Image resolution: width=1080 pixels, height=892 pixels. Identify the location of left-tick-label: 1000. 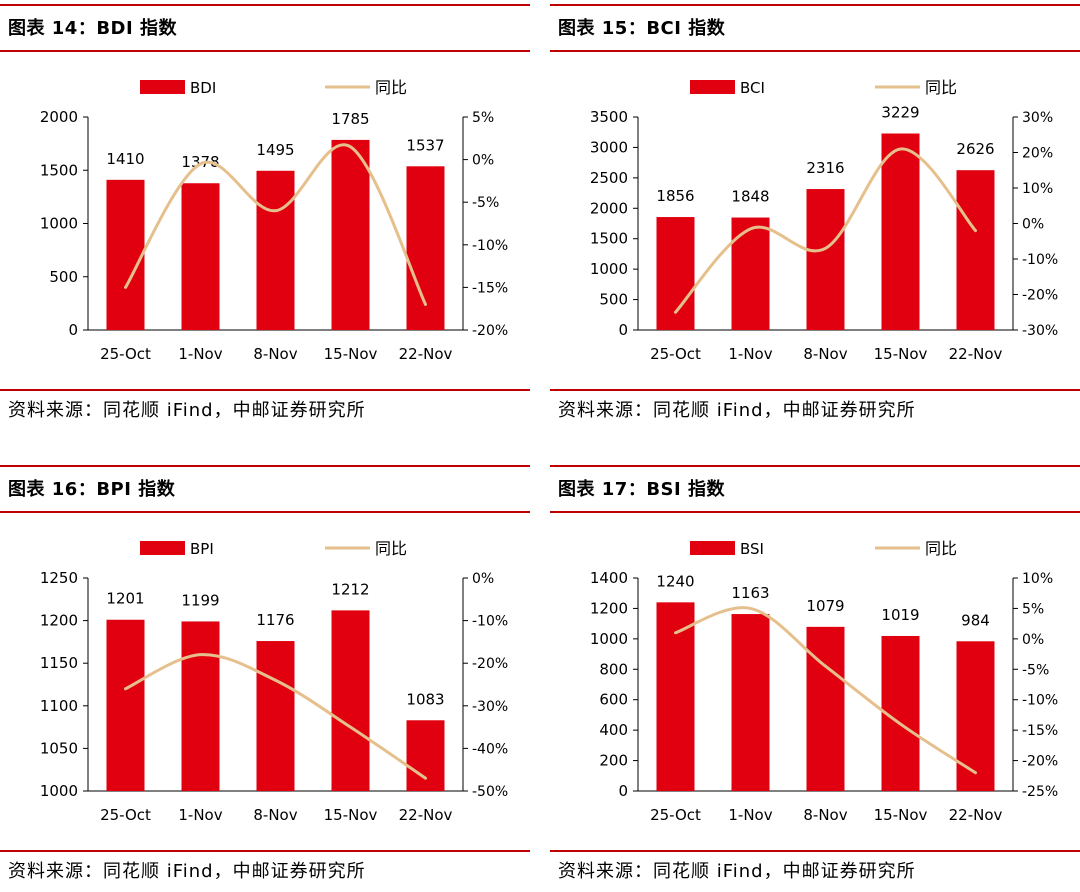
(59, 791).